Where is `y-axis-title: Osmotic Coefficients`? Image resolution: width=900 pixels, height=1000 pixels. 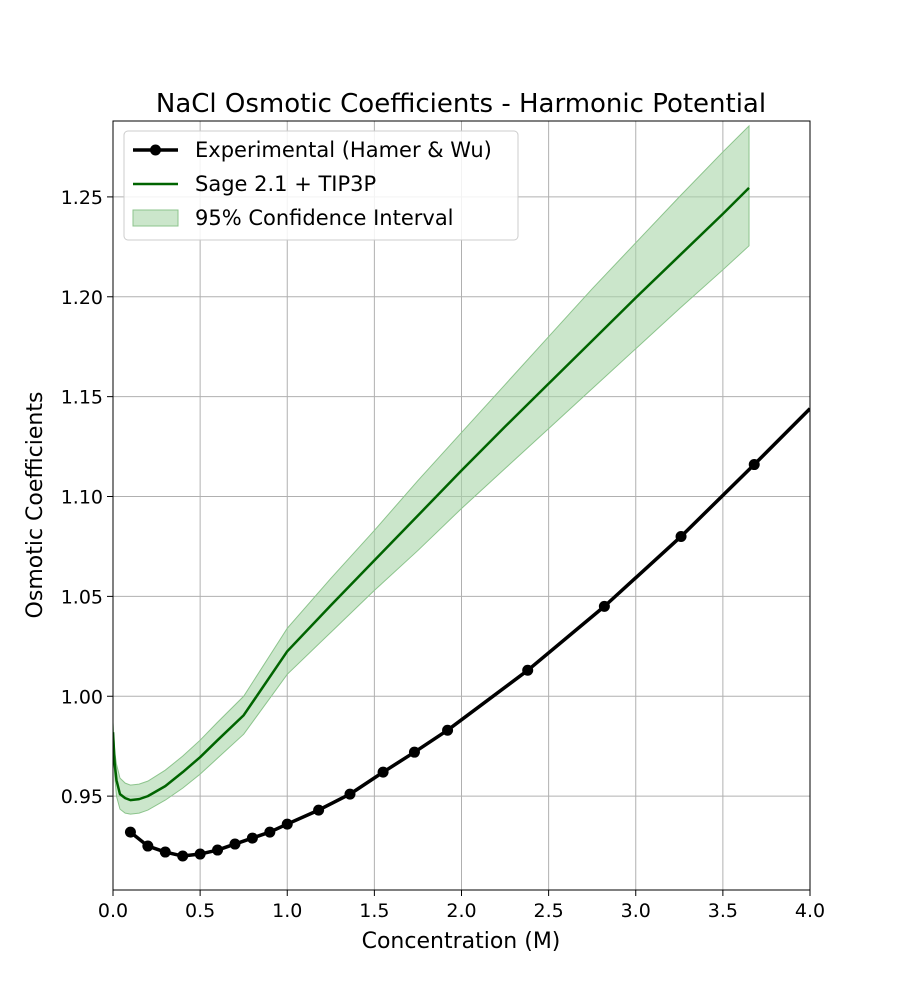 y-axis-title: Osmotic Coefficients is located at coordinates (35, 505).